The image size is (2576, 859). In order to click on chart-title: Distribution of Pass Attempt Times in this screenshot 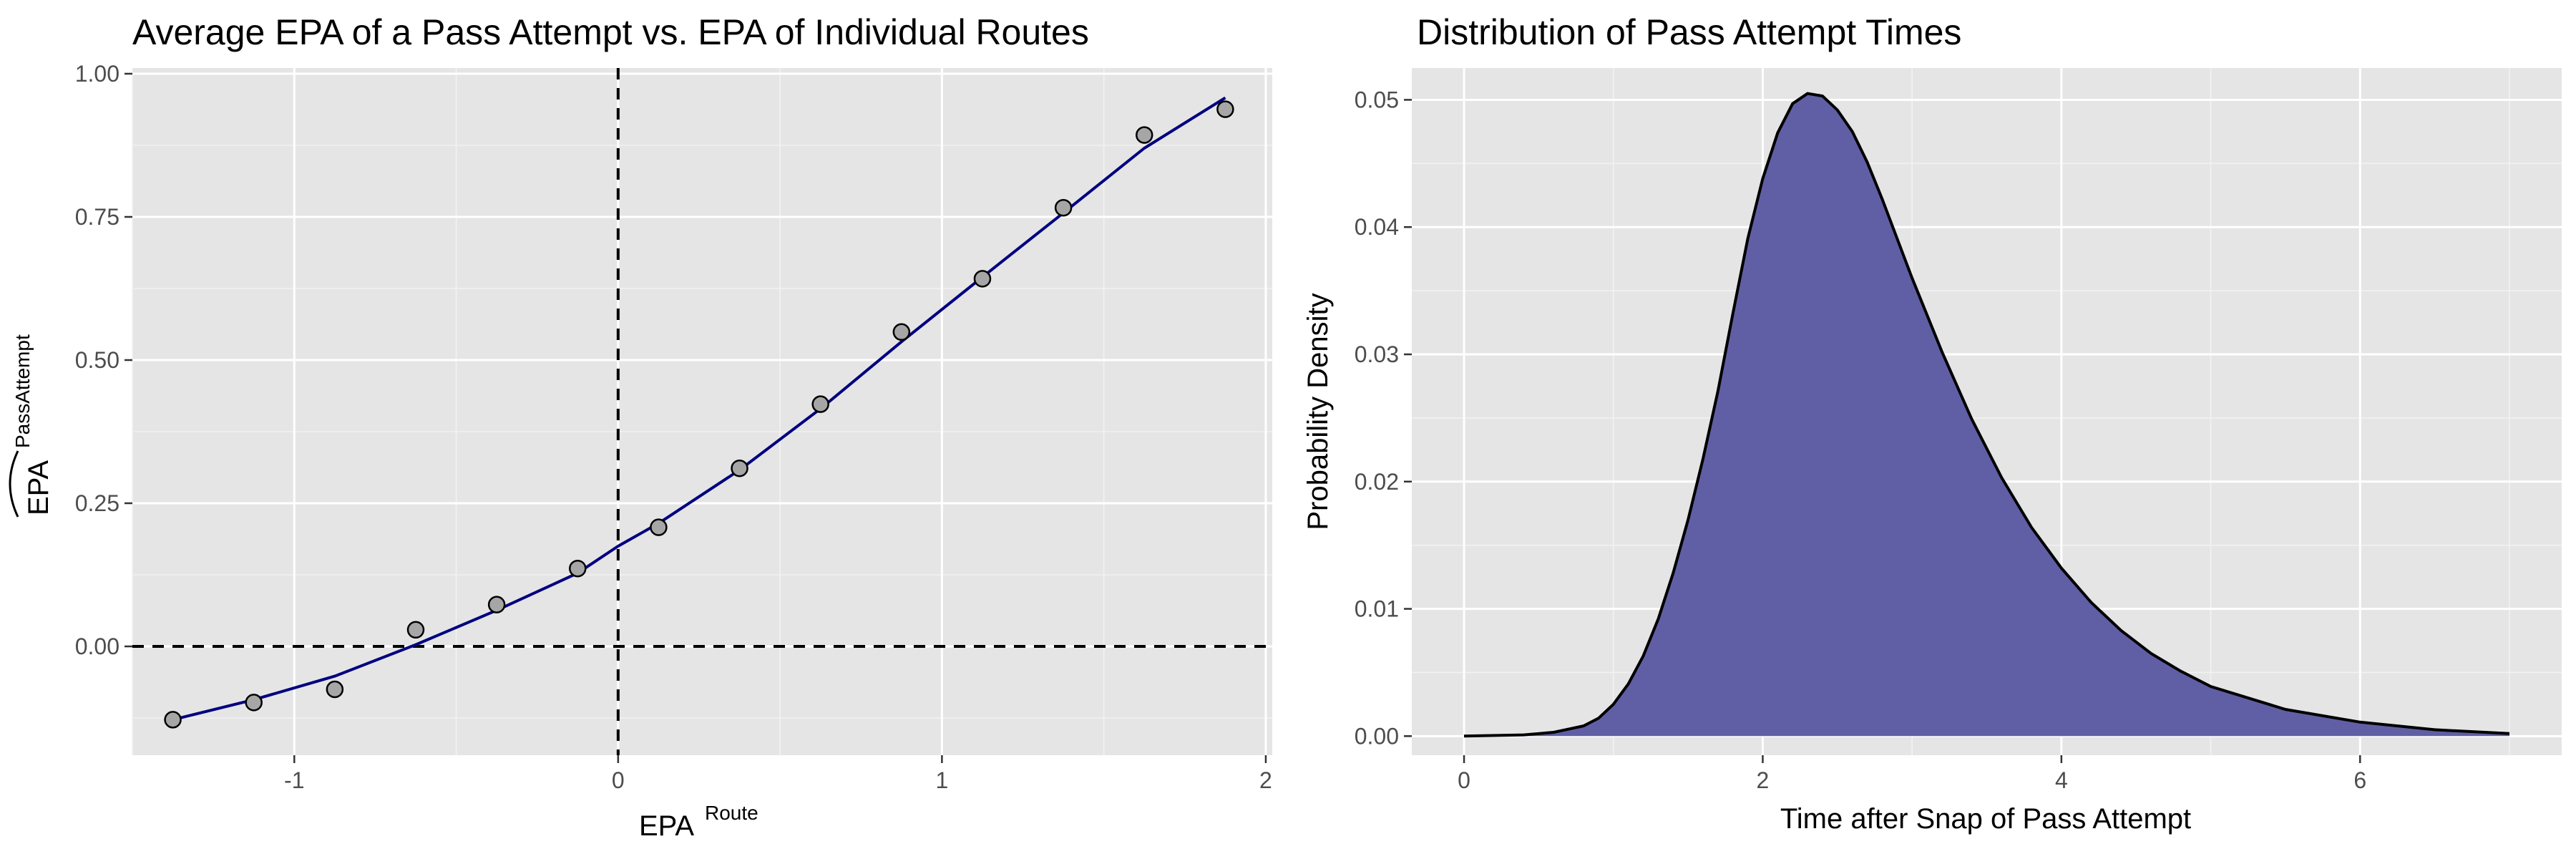, I will do `click(1689, 32)`.